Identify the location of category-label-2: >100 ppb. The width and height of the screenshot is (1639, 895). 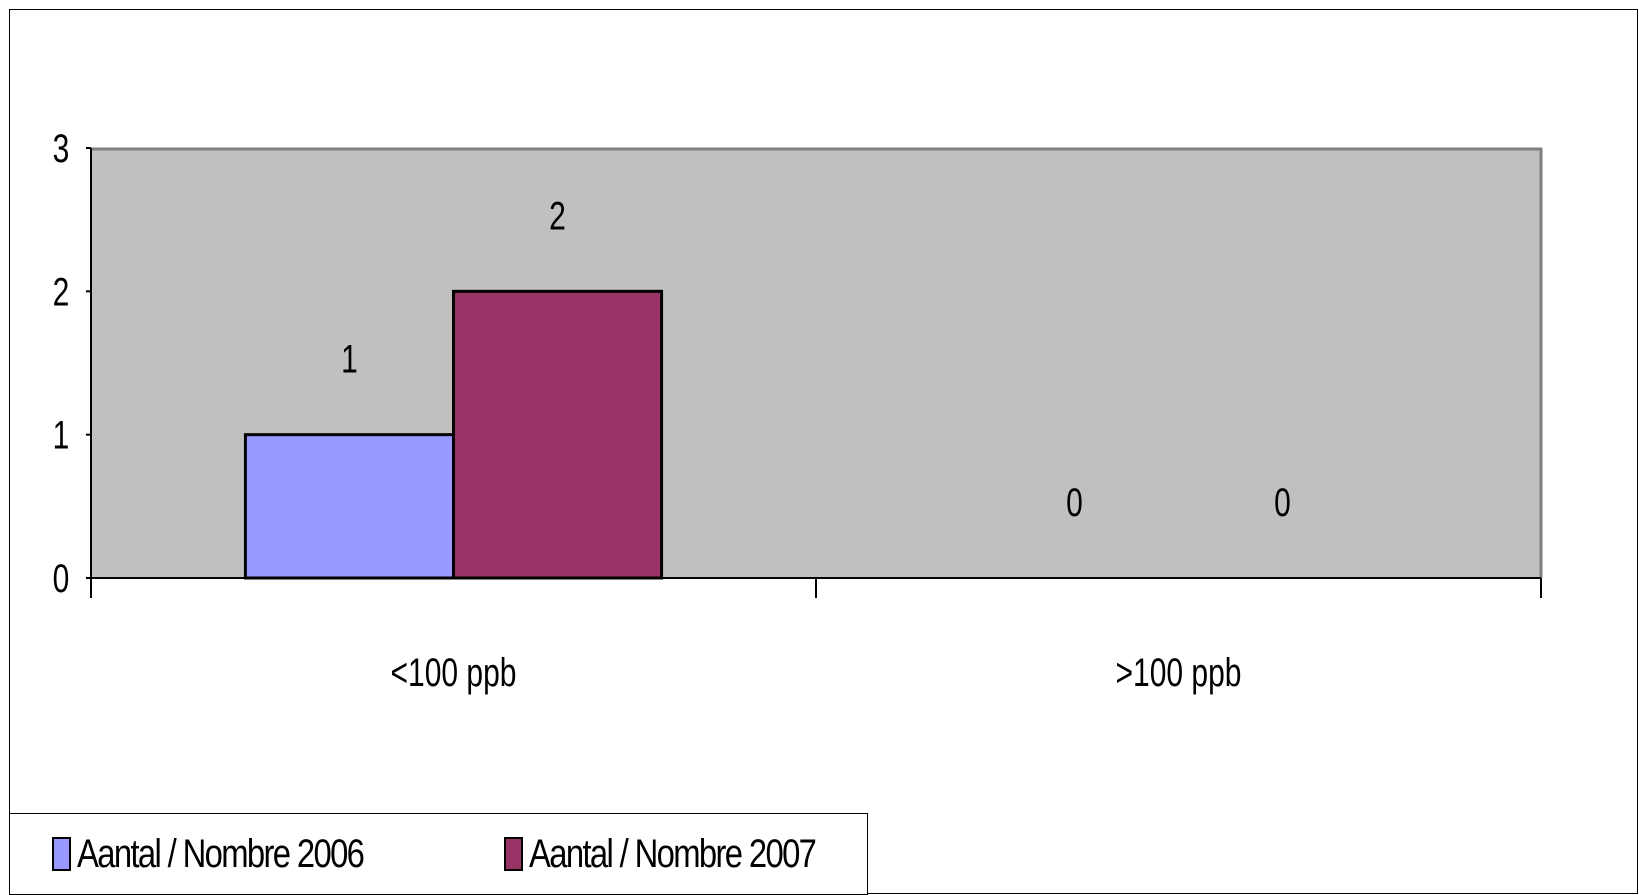
(1179, 673).